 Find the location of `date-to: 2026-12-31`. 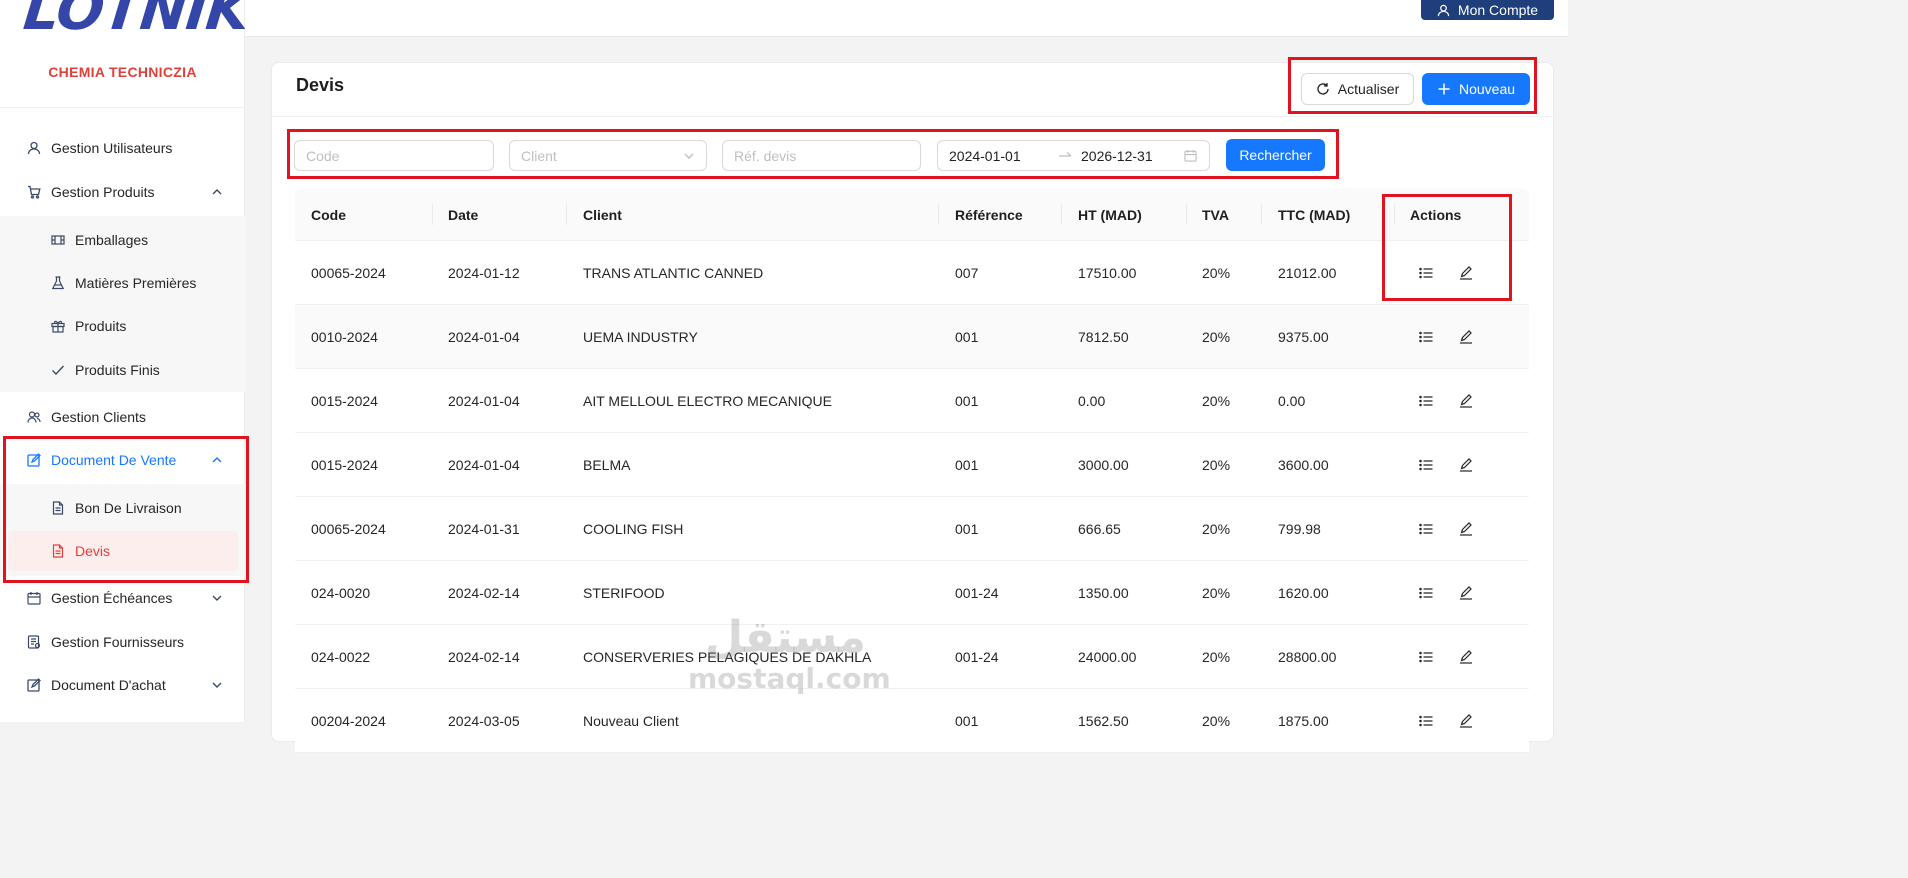

date-to: 2026-12-31 is located at coordinates (1117, 155).